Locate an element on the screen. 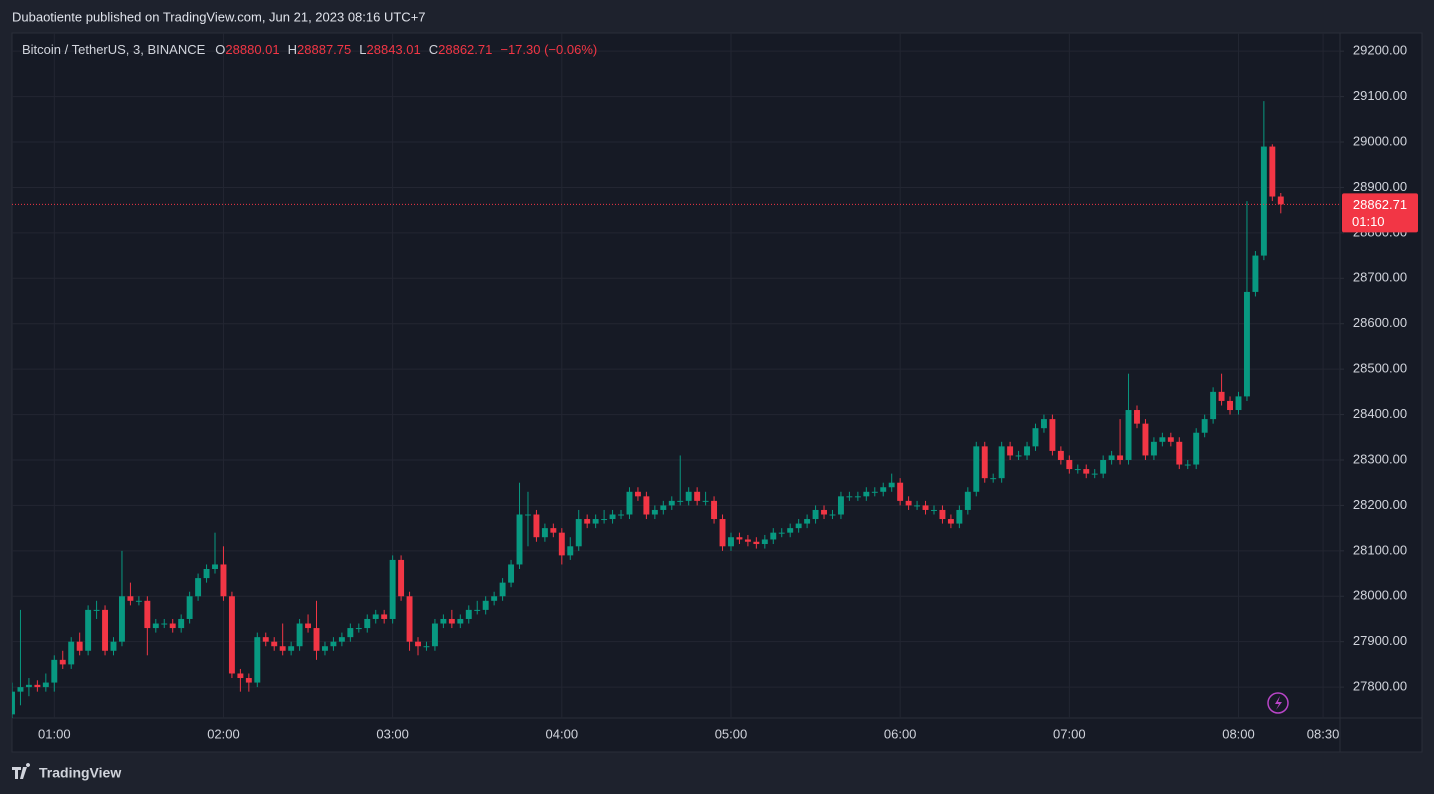 The image size is (1434, 794). last-price-label: 28862.71 is located at coordinates (1380, 204).